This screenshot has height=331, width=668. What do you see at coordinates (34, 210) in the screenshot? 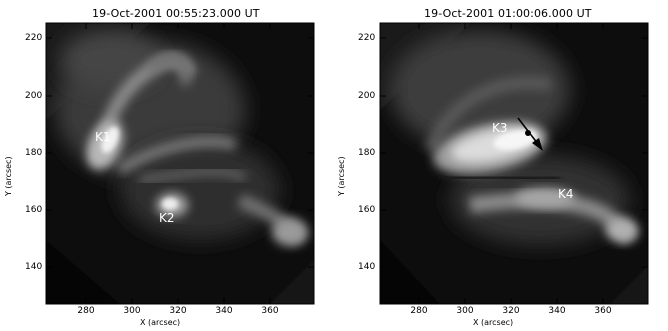
I see `left-y-tick: 160` at bounding box center [34, 210].